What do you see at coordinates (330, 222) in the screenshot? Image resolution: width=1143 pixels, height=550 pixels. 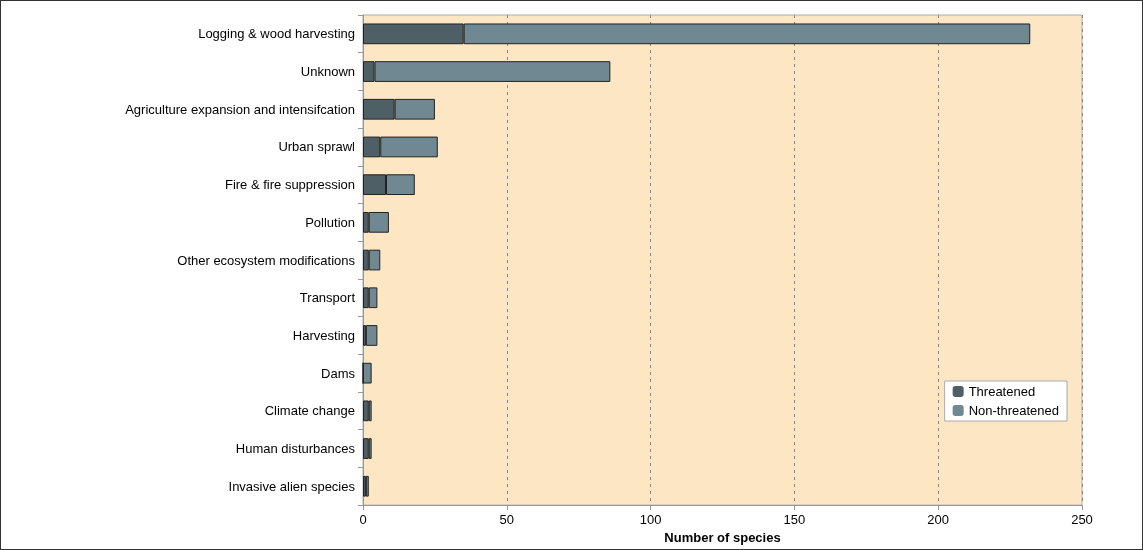 I see `y-tick-label: Pollution` at bounding box center [330, 222].